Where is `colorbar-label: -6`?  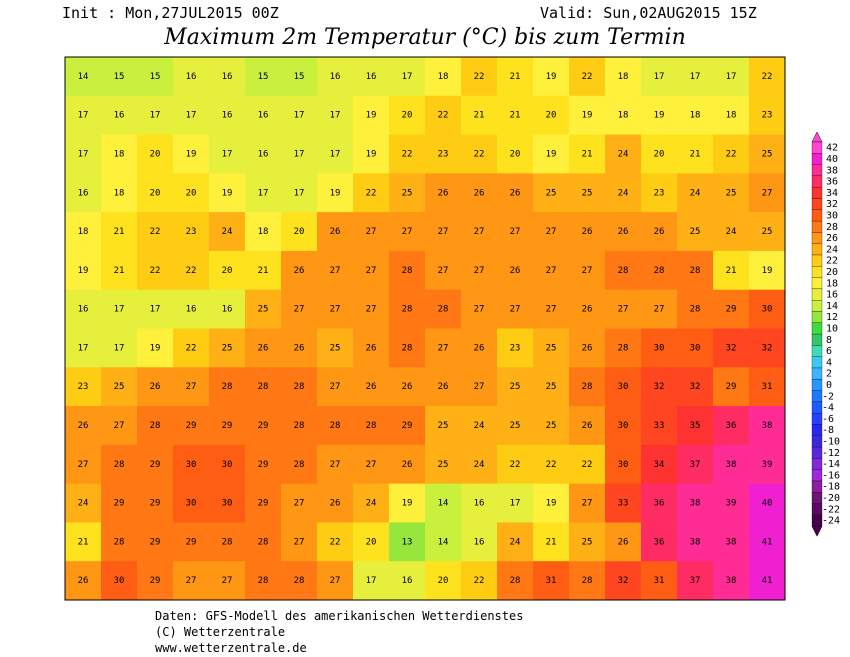
colorbar-label: -6 is located at coordinates (828, 419).